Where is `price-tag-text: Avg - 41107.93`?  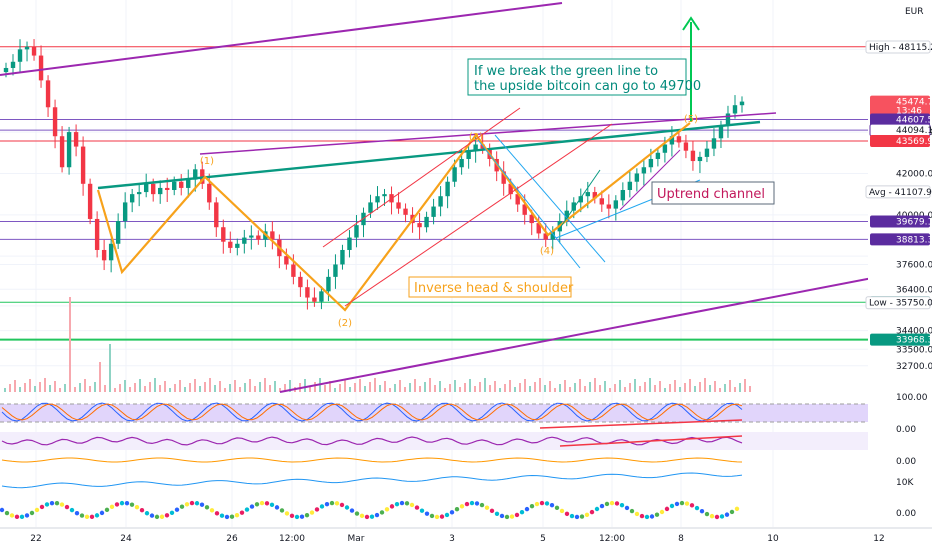 price-tag-text: Avg - 41107.93 is located at coordinates (900, 193).